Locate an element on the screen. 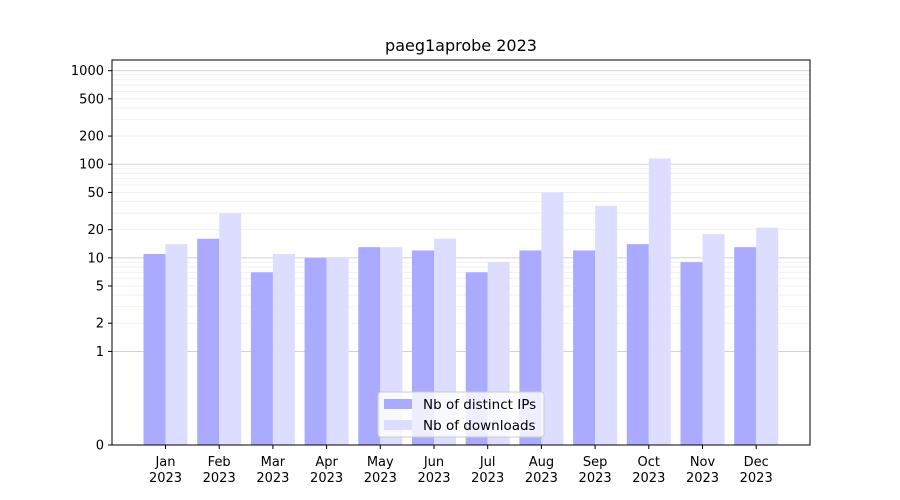 The image size is (900, 500). x-tick-label-month: Nov is located at coordinates (703, 462).